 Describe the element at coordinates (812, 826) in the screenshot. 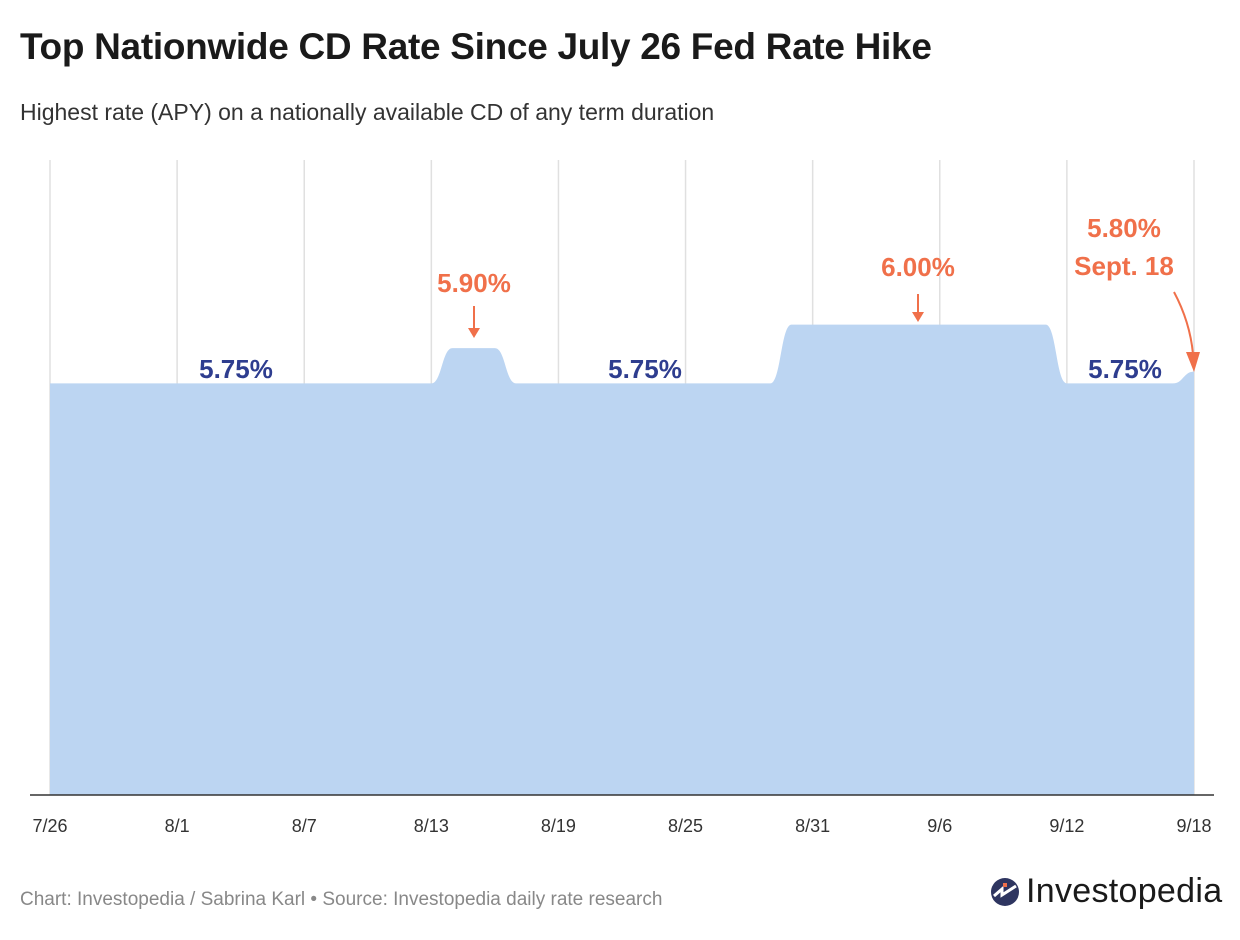

I see `x-tick-label: 8/31` at that location.